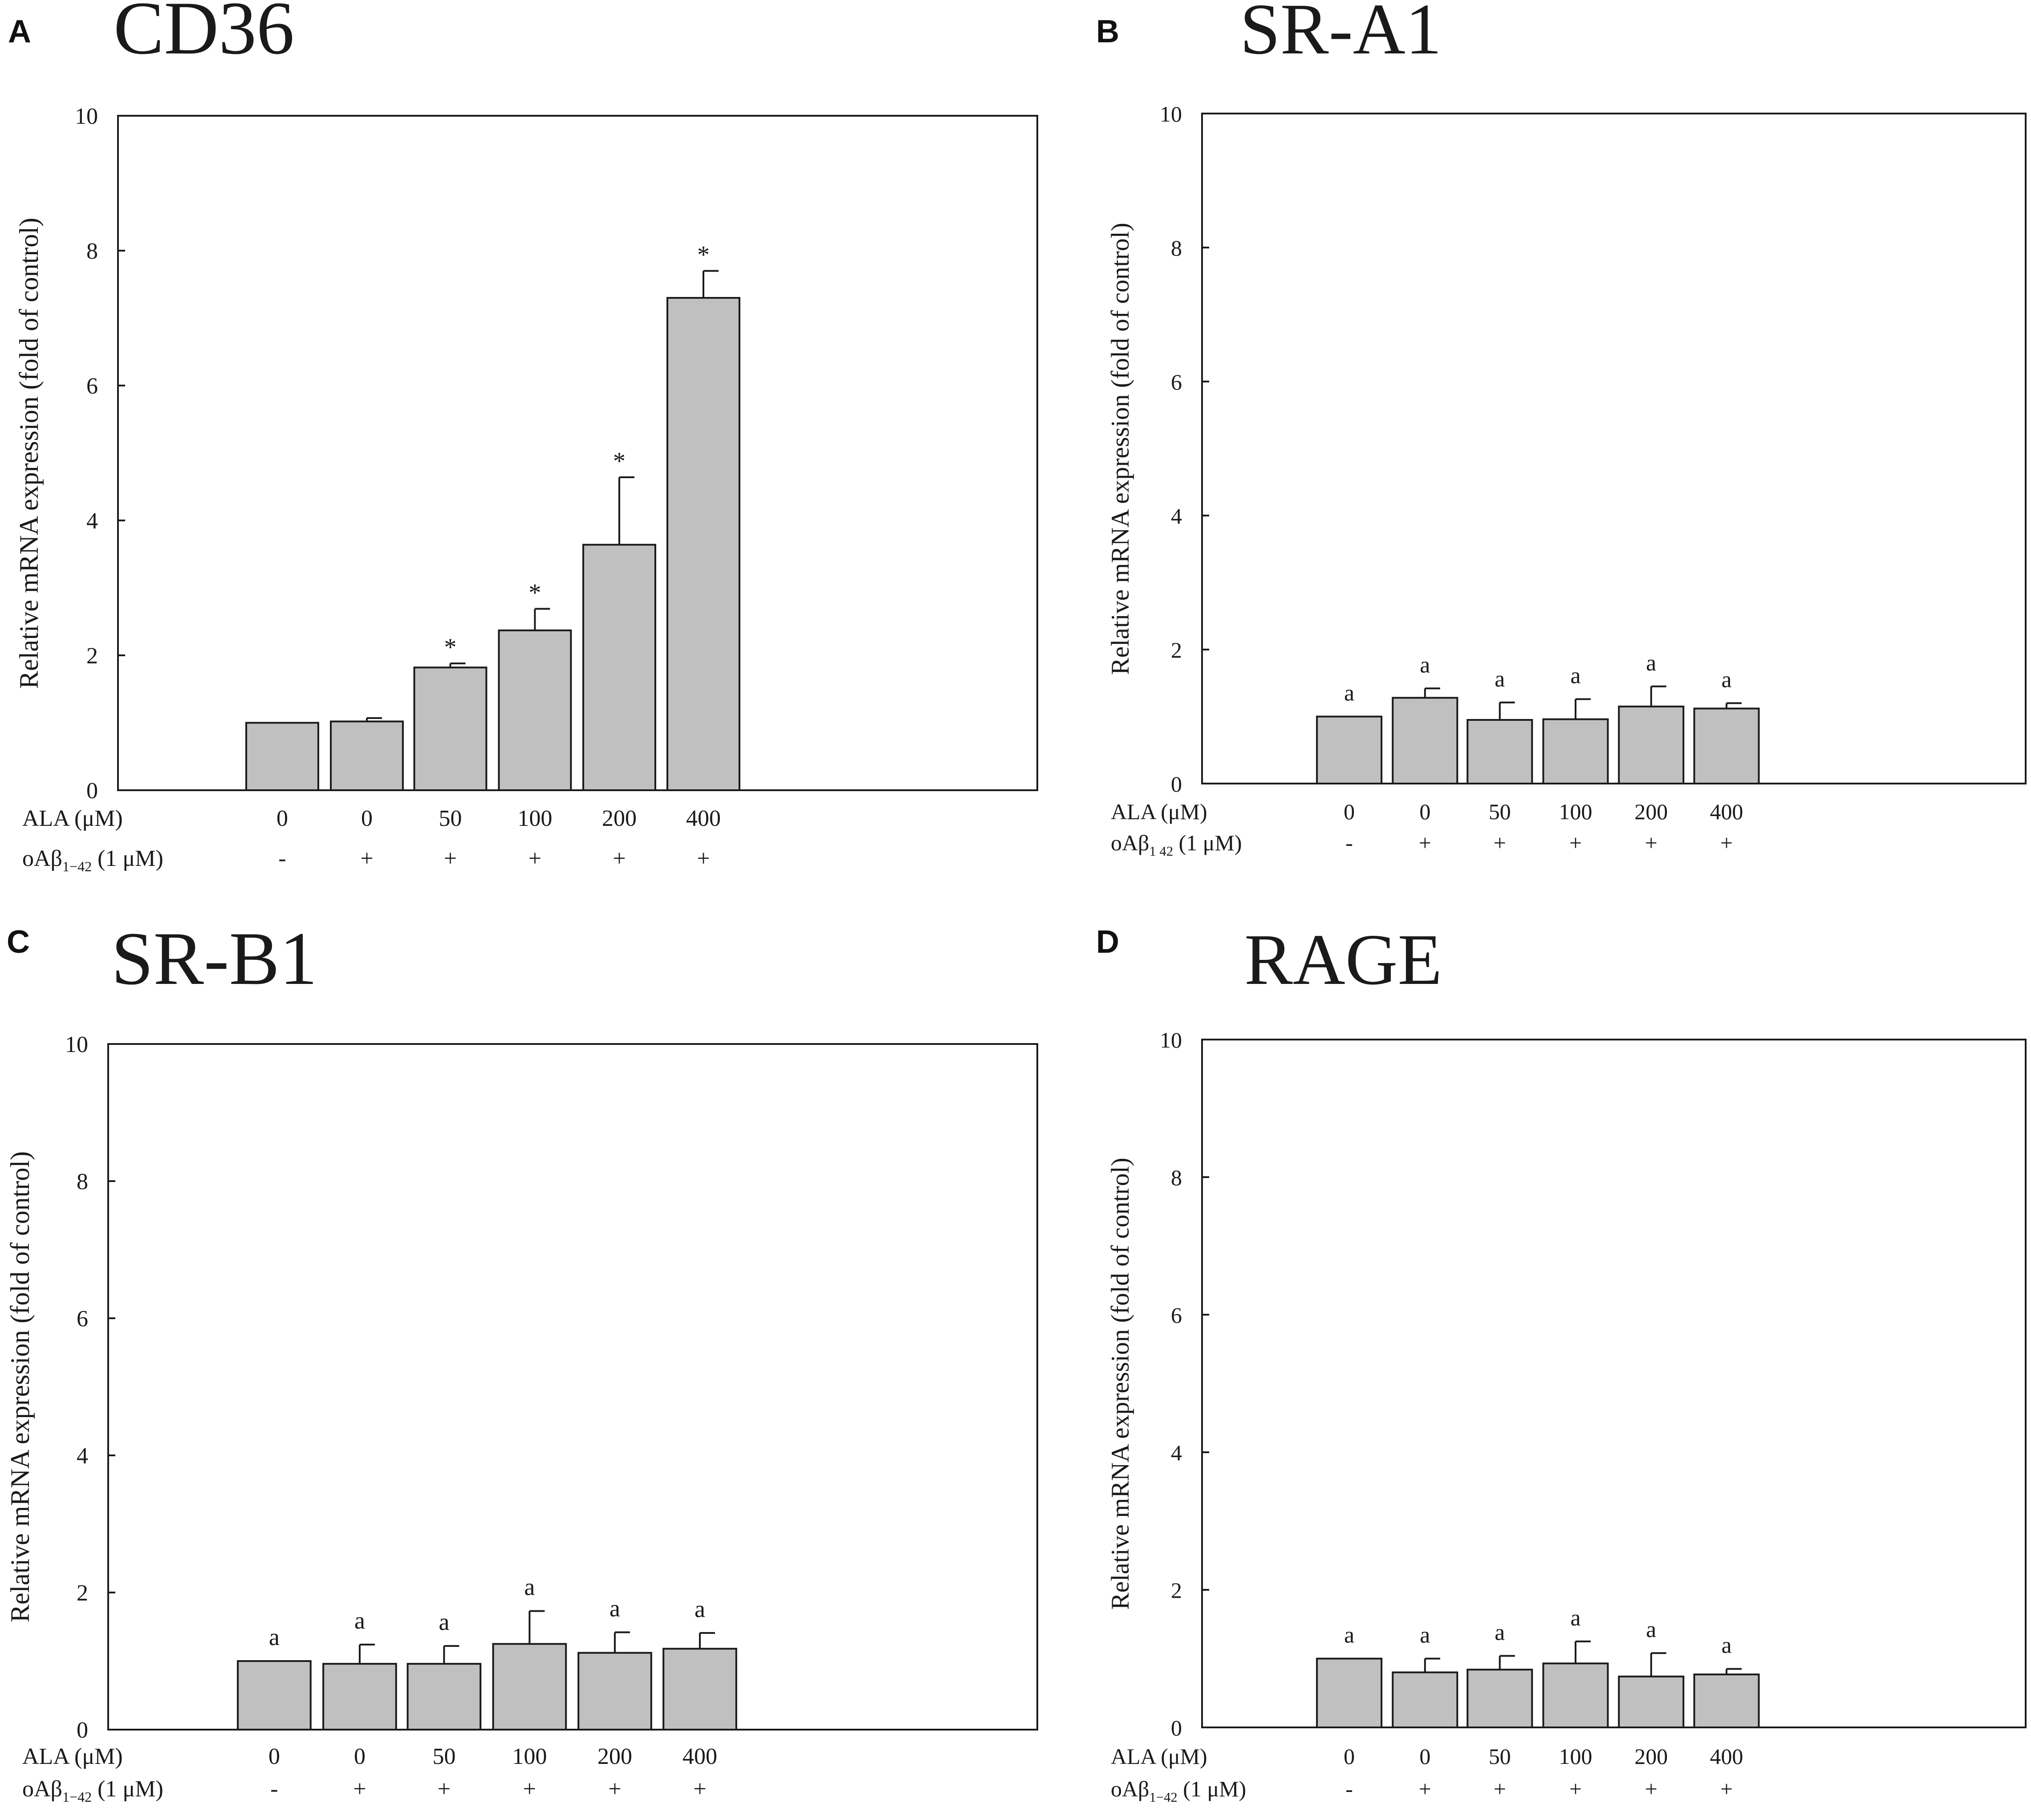 The height and width of the screenshot is (1820, 2031). Describe the element at coordinates (699, 1756) in the screenshot. I see `ala-value: 400` at that location.